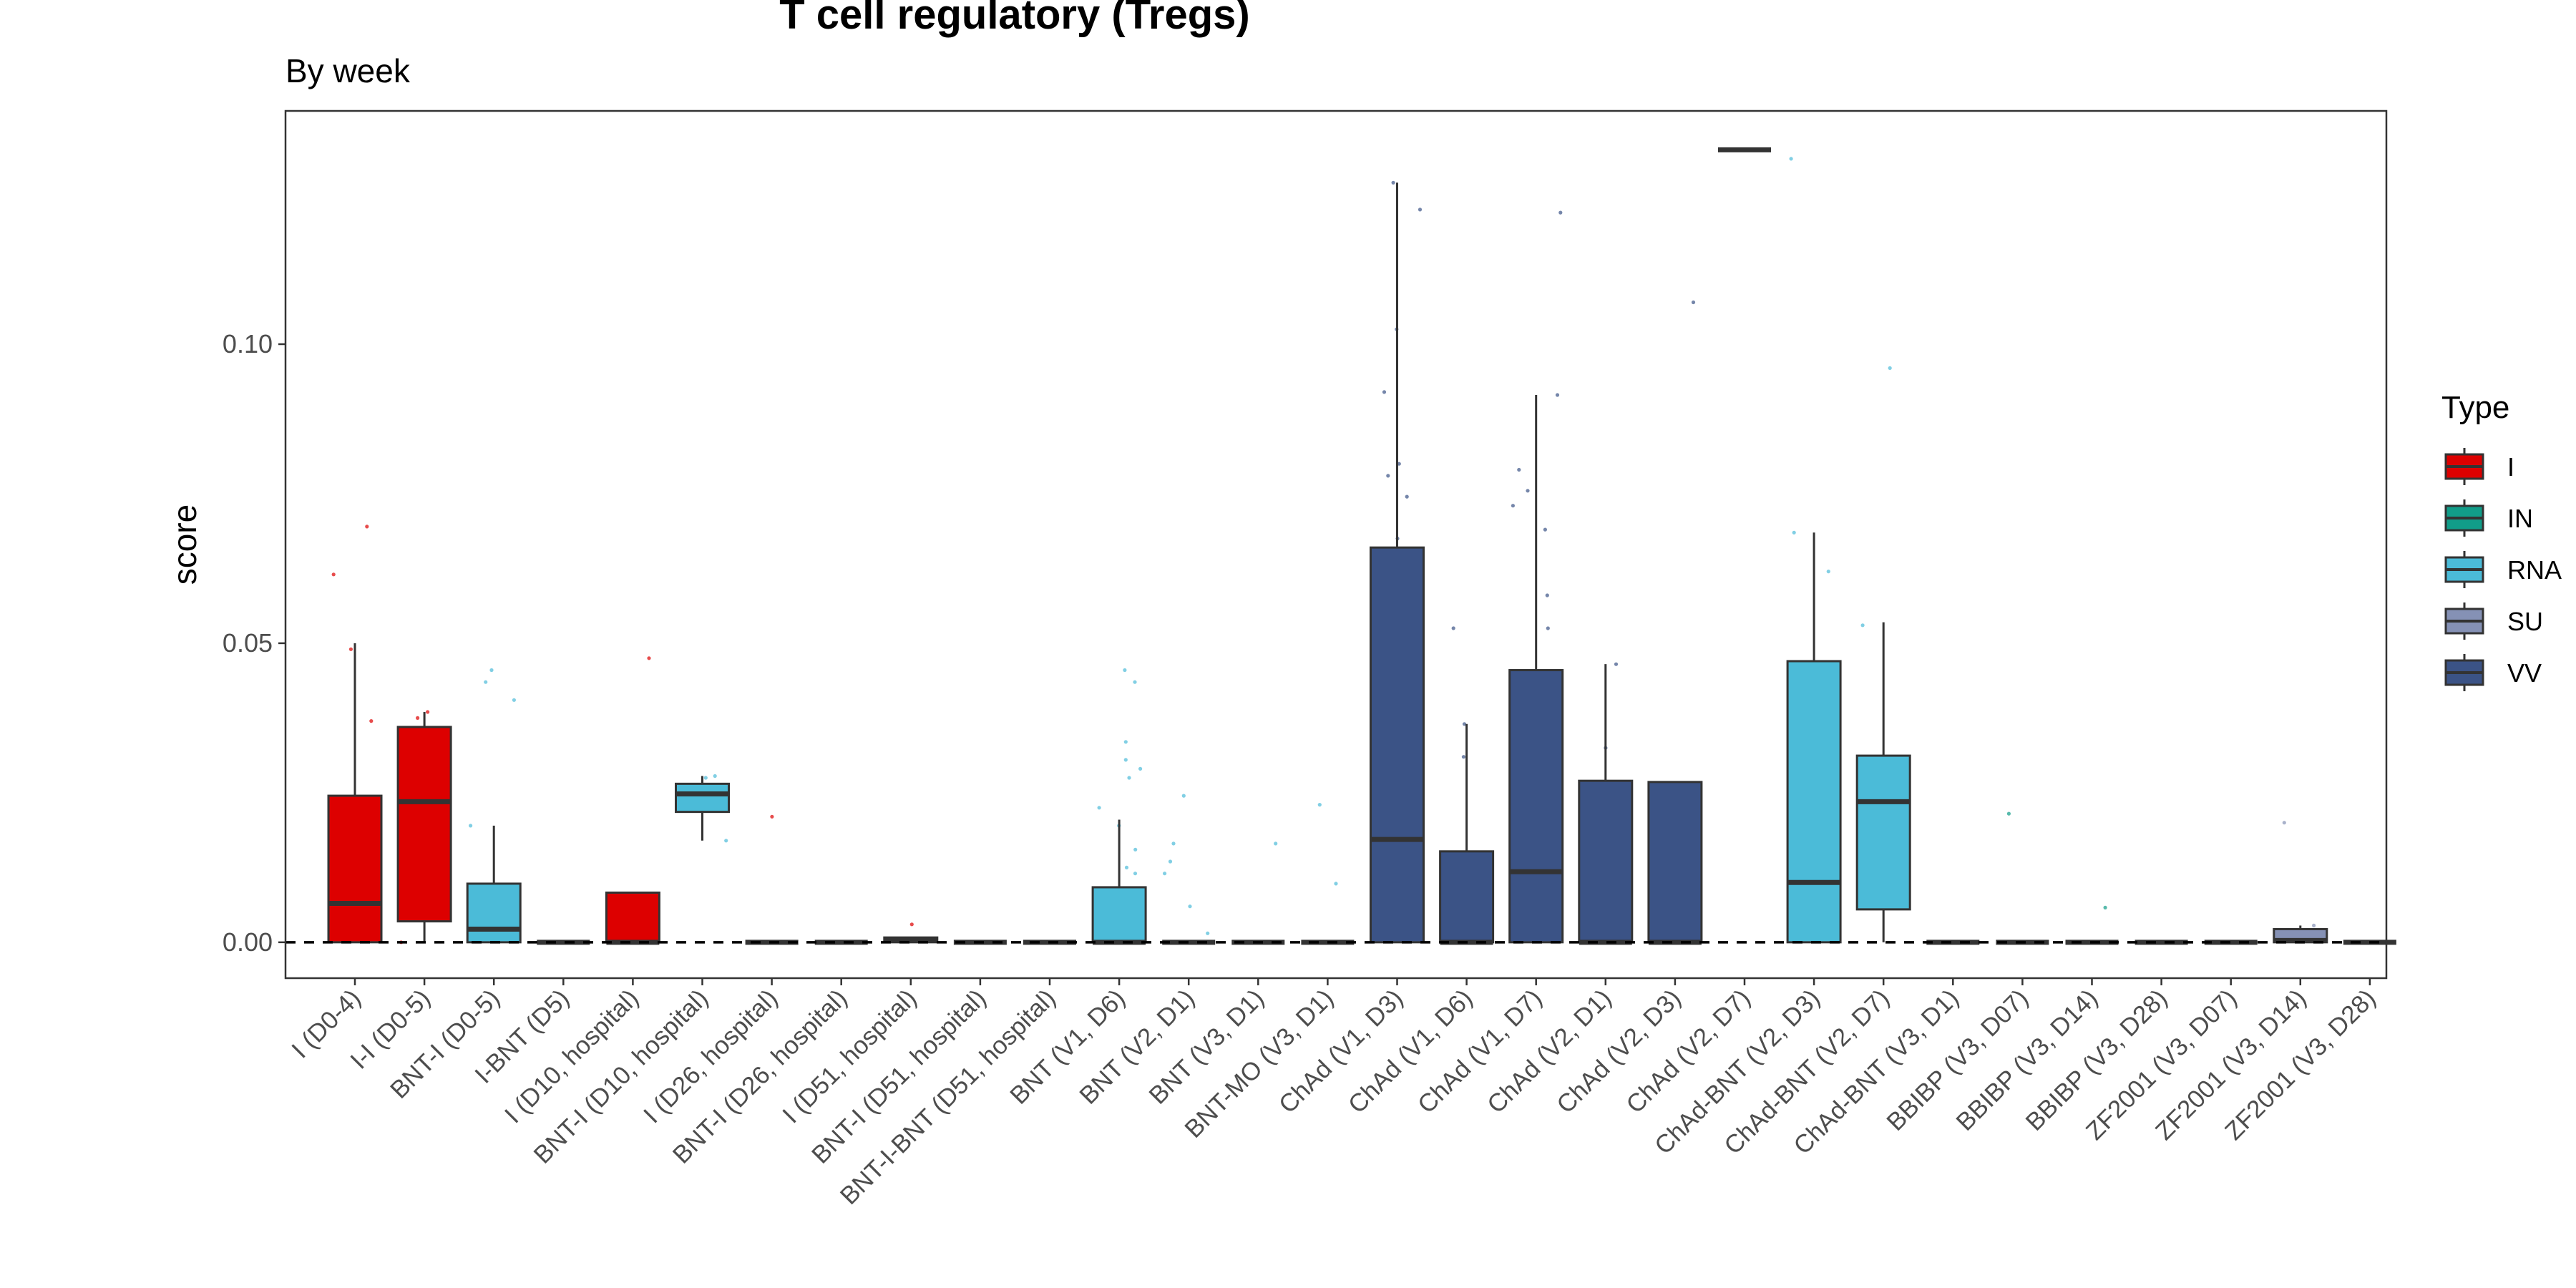 The image size is (2576, 1288). What do you see at coordinates (2520, 518) in the screenshot?
I see `legend-label: IN` at bounding box center [2520, 518].